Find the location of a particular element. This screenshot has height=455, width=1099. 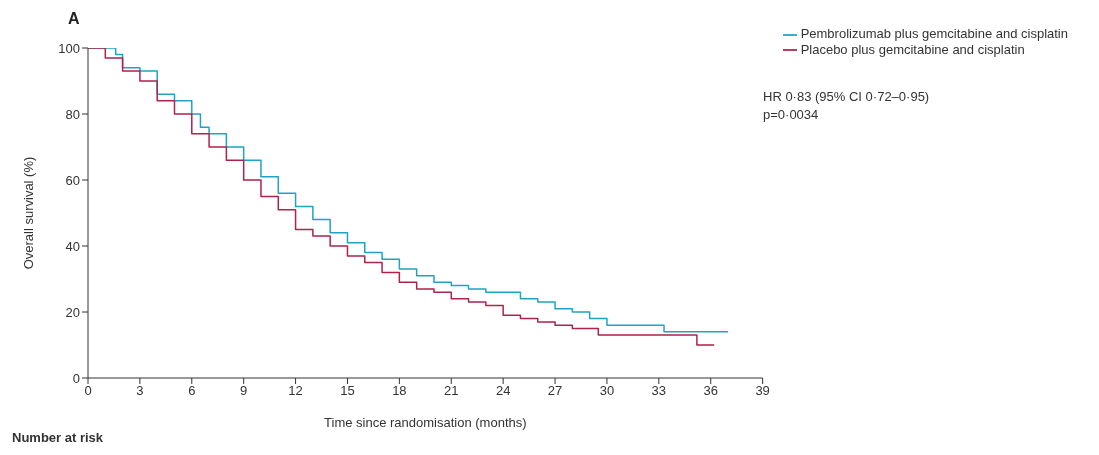

text: HR 0·83 (95% CI 0·72–0·95) is located at coordinates (846, 97).